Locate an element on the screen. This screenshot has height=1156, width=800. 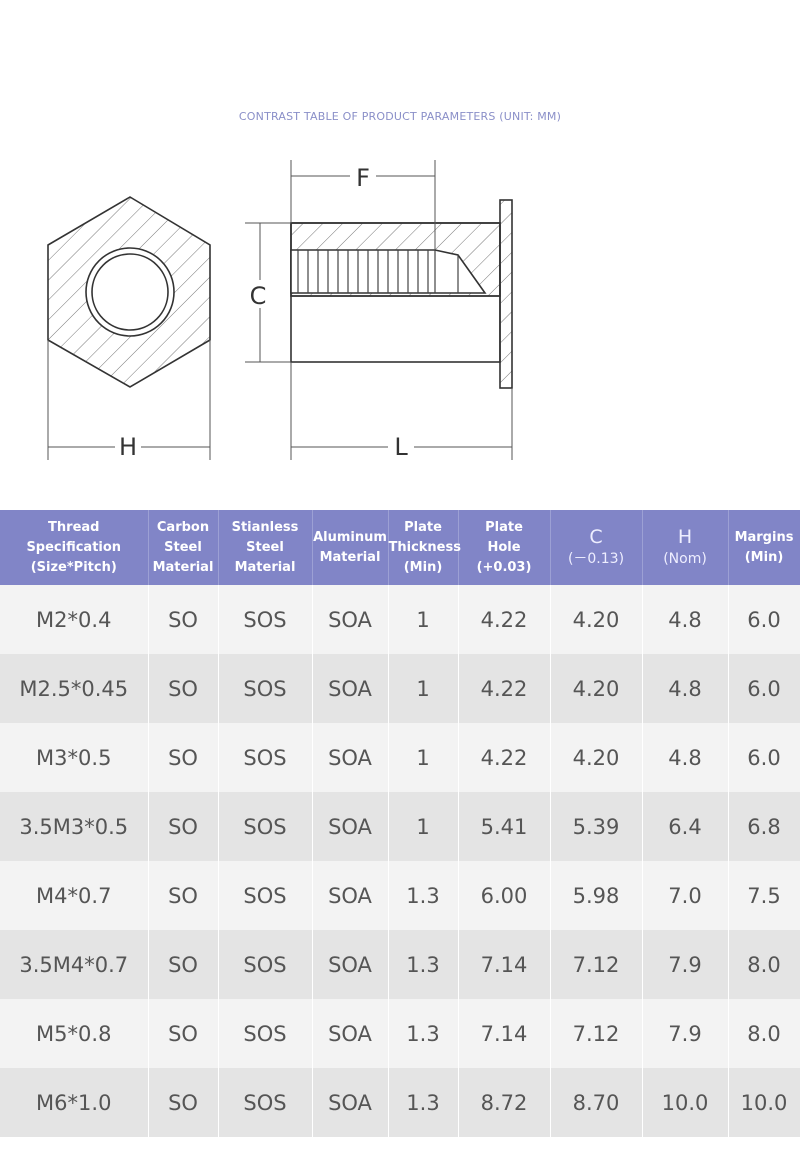
table-row: M2*0.4 SO SOS SOA 1 4.22 4.20 4.8 6.0 is located at coordinates (400, 619).